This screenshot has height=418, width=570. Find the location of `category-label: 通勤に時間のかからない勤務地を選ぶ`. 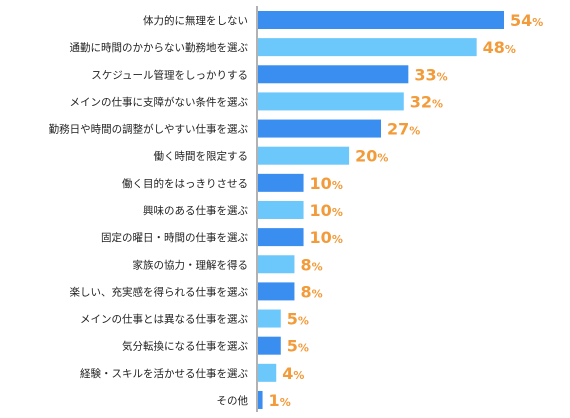

category-label: 通勤に時間のかからない勤務地を選ぶ is located at coordinates (159, 47).